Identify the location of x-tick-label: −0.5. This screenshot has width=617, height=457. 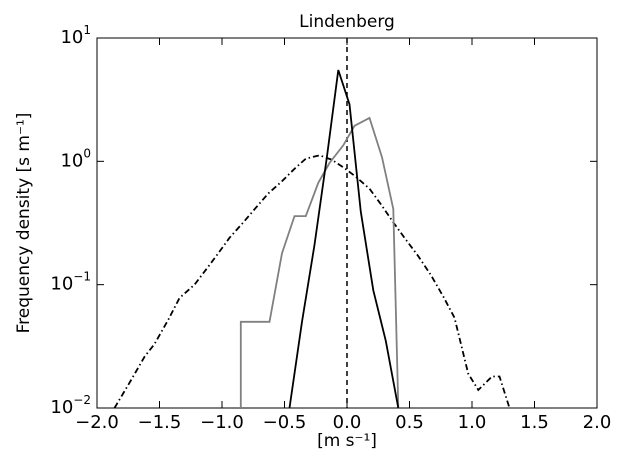
(285, 422).